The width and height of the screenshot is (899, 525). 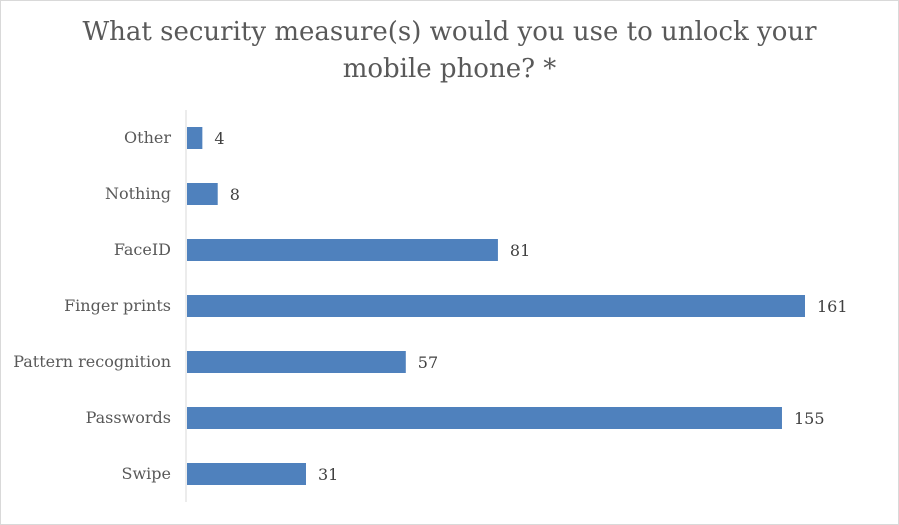 I want to click on chart-title-line-2: mobile phone? *, so click(x=449, y=69).